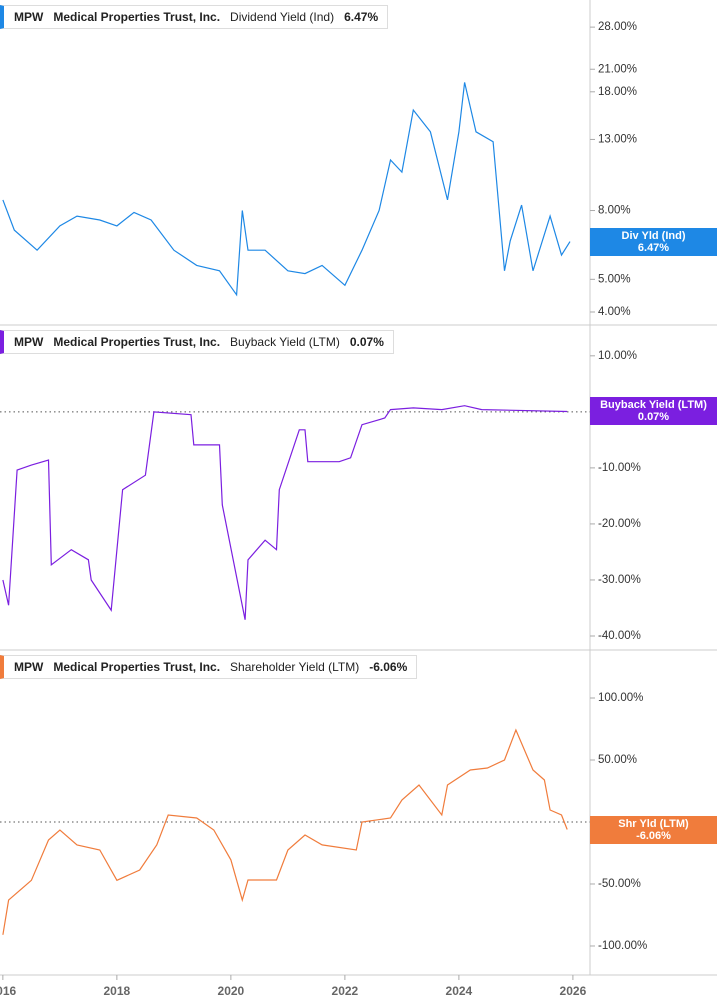 Image resolution: width=717 pixels, height=1005 pixels. Describe the element at coordinates (614, 312) in the screenshot. I see `y-tick-label: 4.00%` at that location.